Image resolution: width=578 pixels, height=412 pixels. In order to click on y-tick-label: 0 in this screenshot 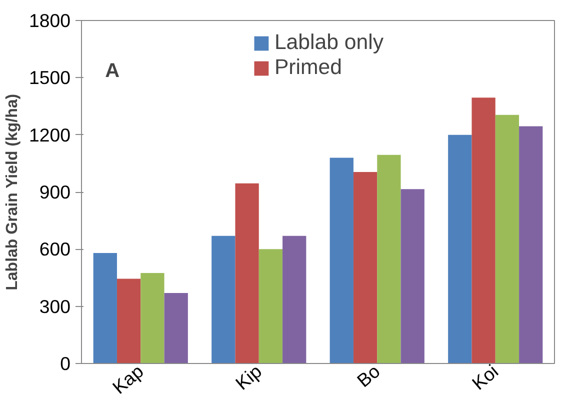, I will do `click(65, 363)`.